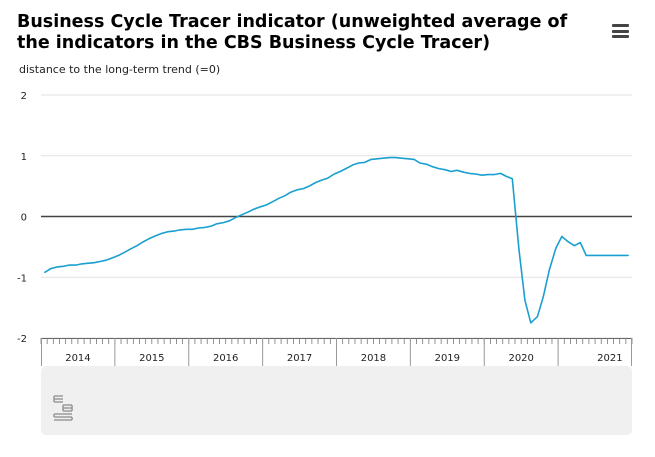  I want to click on x-tick-label: 2016, so click(225, 358).